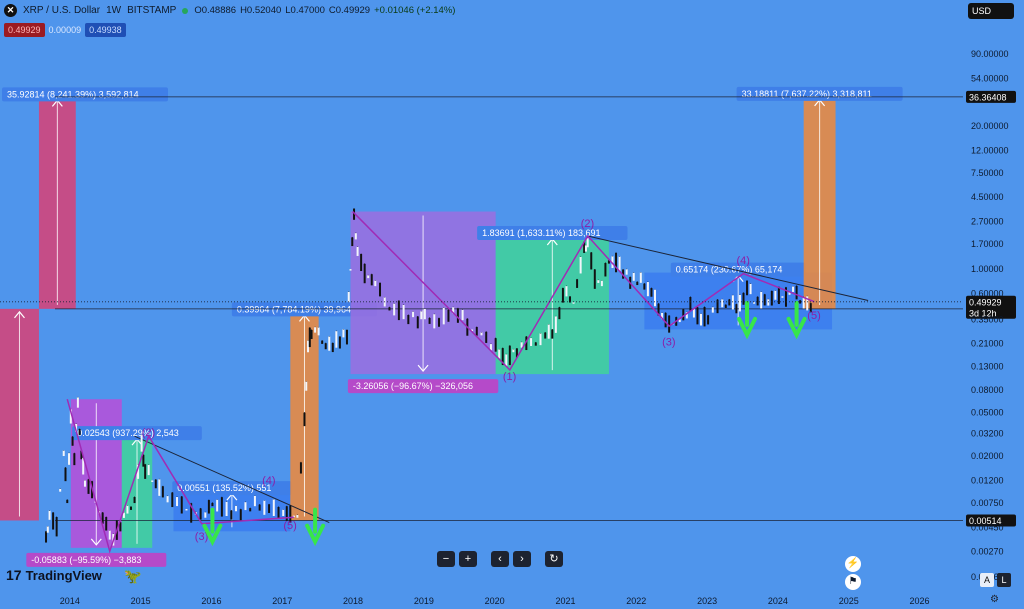 This screenshot has height=609, width=1024. Describe the element at coordinates (853, 582) in the screenshot. I see `flag-icon: ⚑` at that location.